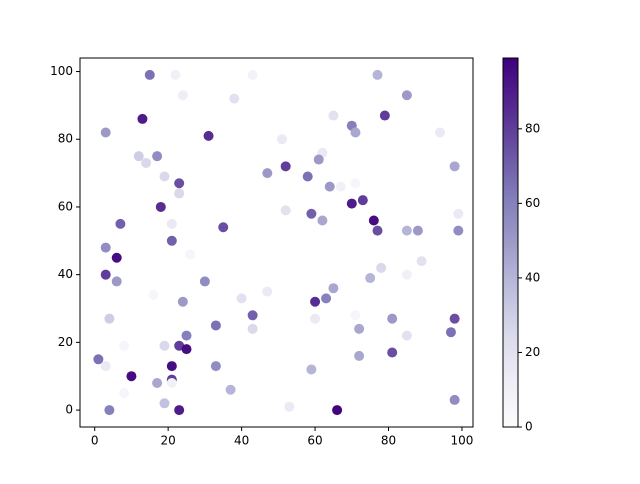  What do you see at coordinates (388, 441) in the screenshot?
I see `x-tick-label: 80` at bounding box center [388, 441].